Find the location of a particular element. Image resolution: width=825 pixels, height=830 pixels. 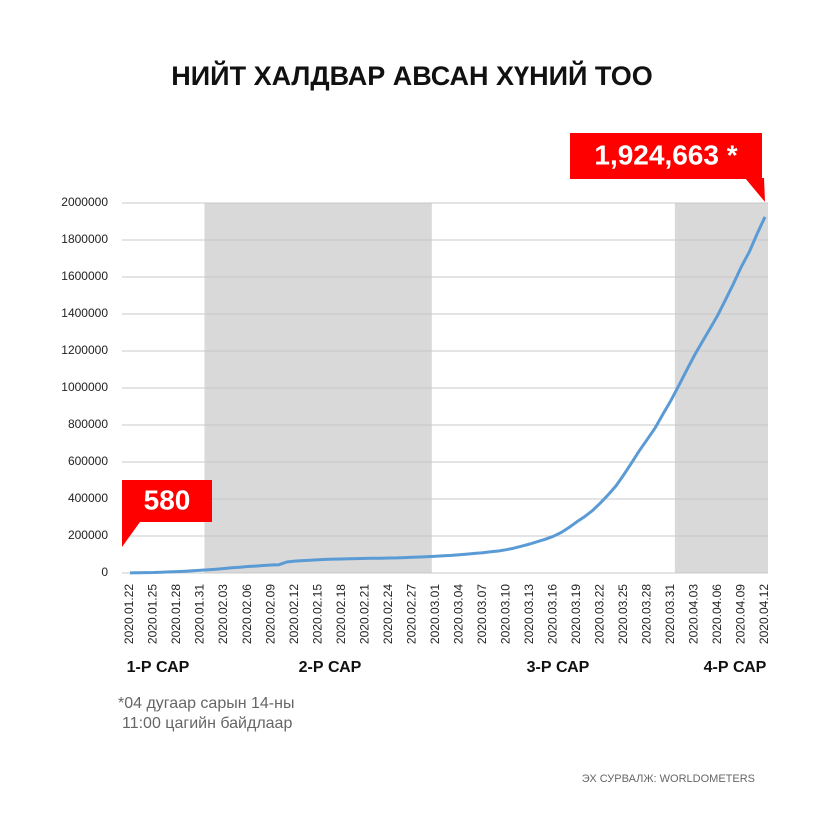

x-tick-label: 2020.03.01 is located at coordinates (435, 614).